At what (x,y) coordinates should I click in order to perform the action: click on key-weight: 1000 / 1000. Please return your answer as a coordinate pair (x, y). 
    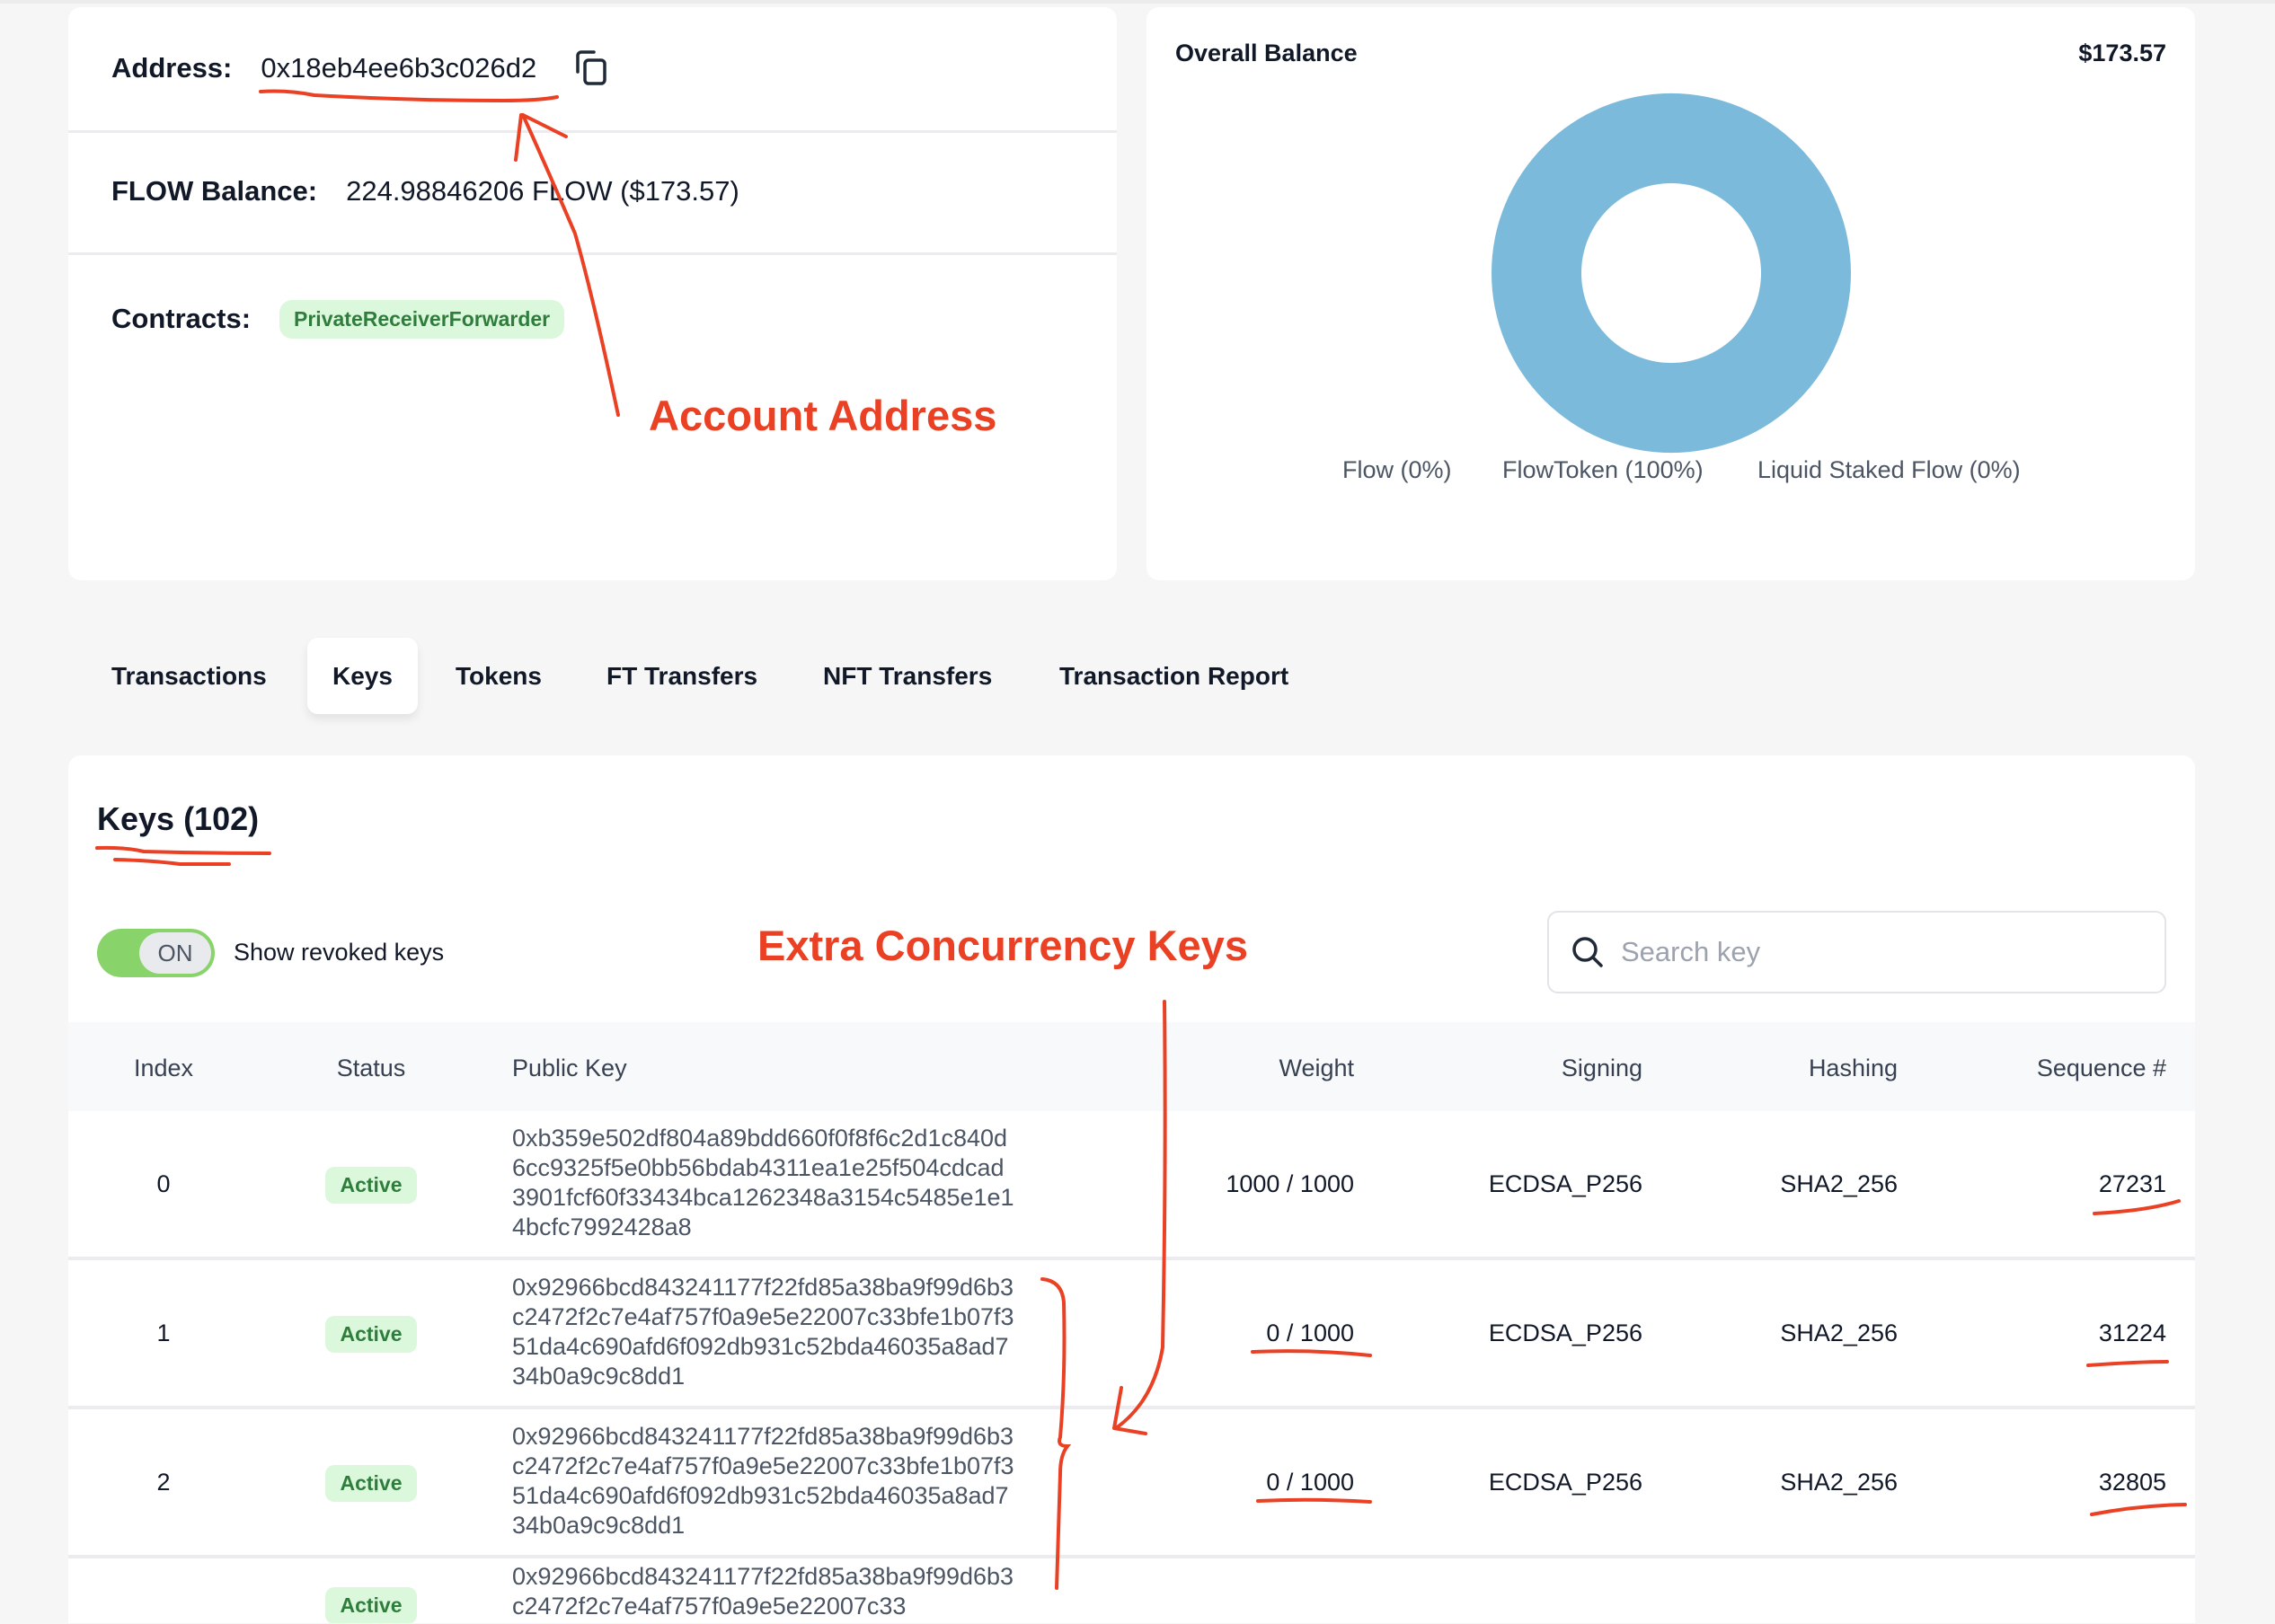
    Looking at the image, I should click on (1290, 1183).